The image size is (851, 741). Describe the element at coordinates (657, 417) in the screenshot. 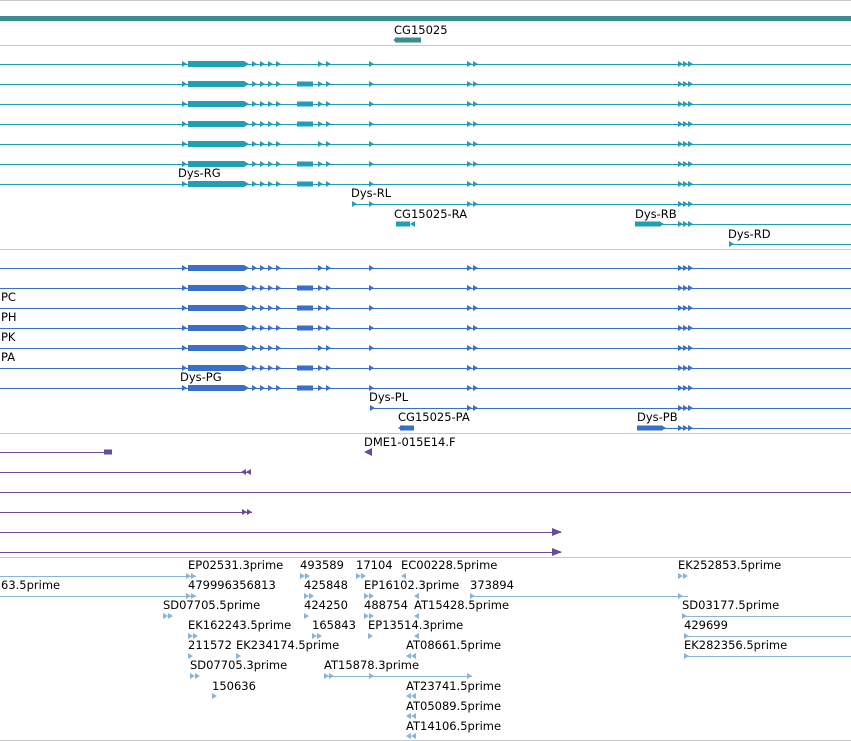

I see `protein-label: Dys-PB` at that location.